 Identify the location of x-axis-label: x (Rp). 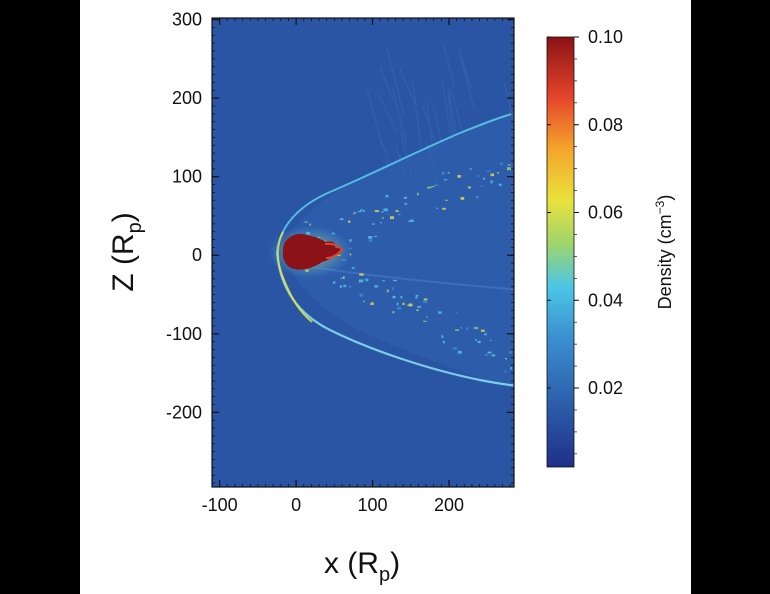
(362, 566).